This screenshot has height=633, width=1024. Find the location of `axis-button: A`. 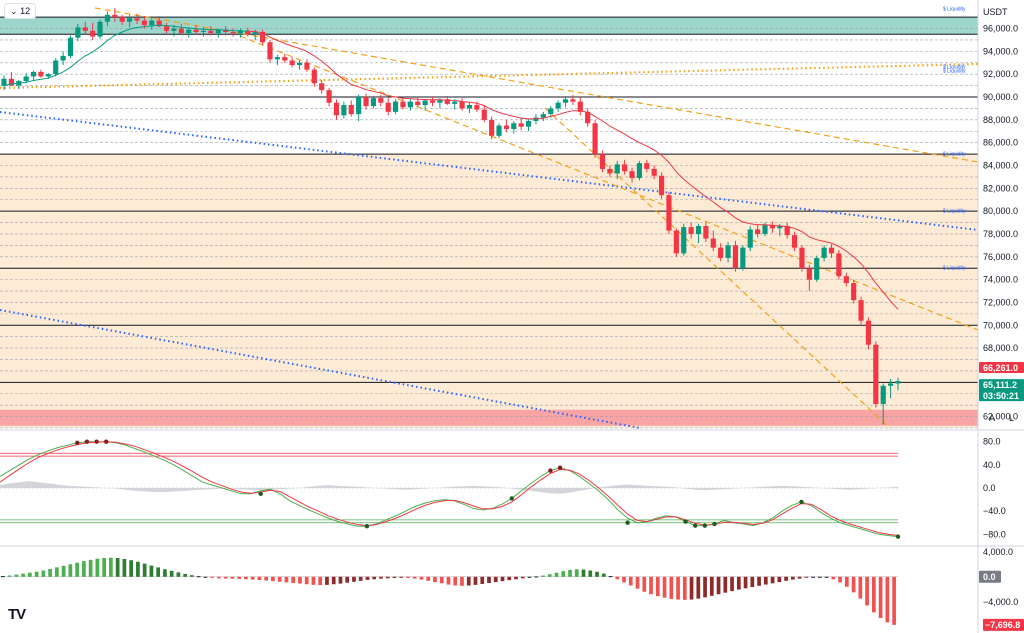

axis-button: A is located at coordinates (992, 418).